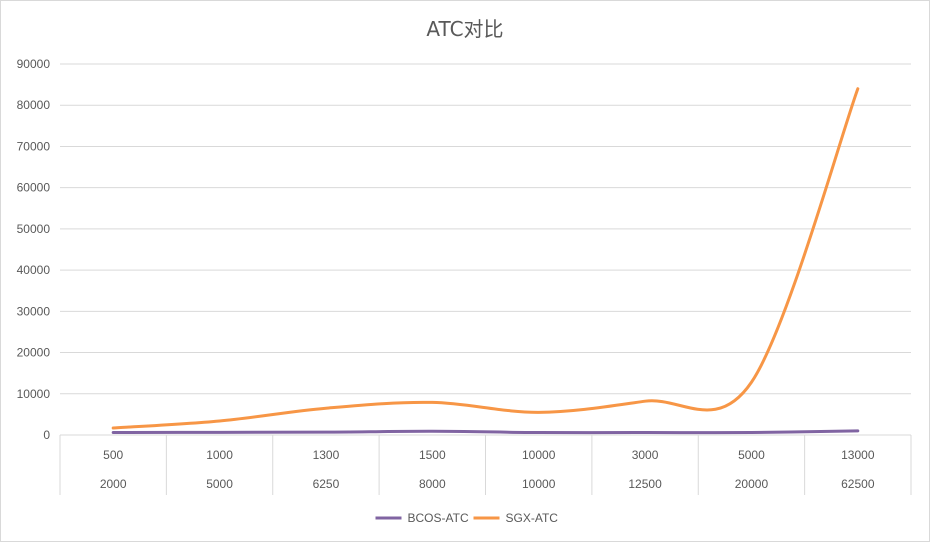 The image size is (930, 542). What do you see at coordinates (532, 518) in the screenshot?
I see `legend-label-sgx-atc: SGX-ATC` at bounding box center [532, 518].